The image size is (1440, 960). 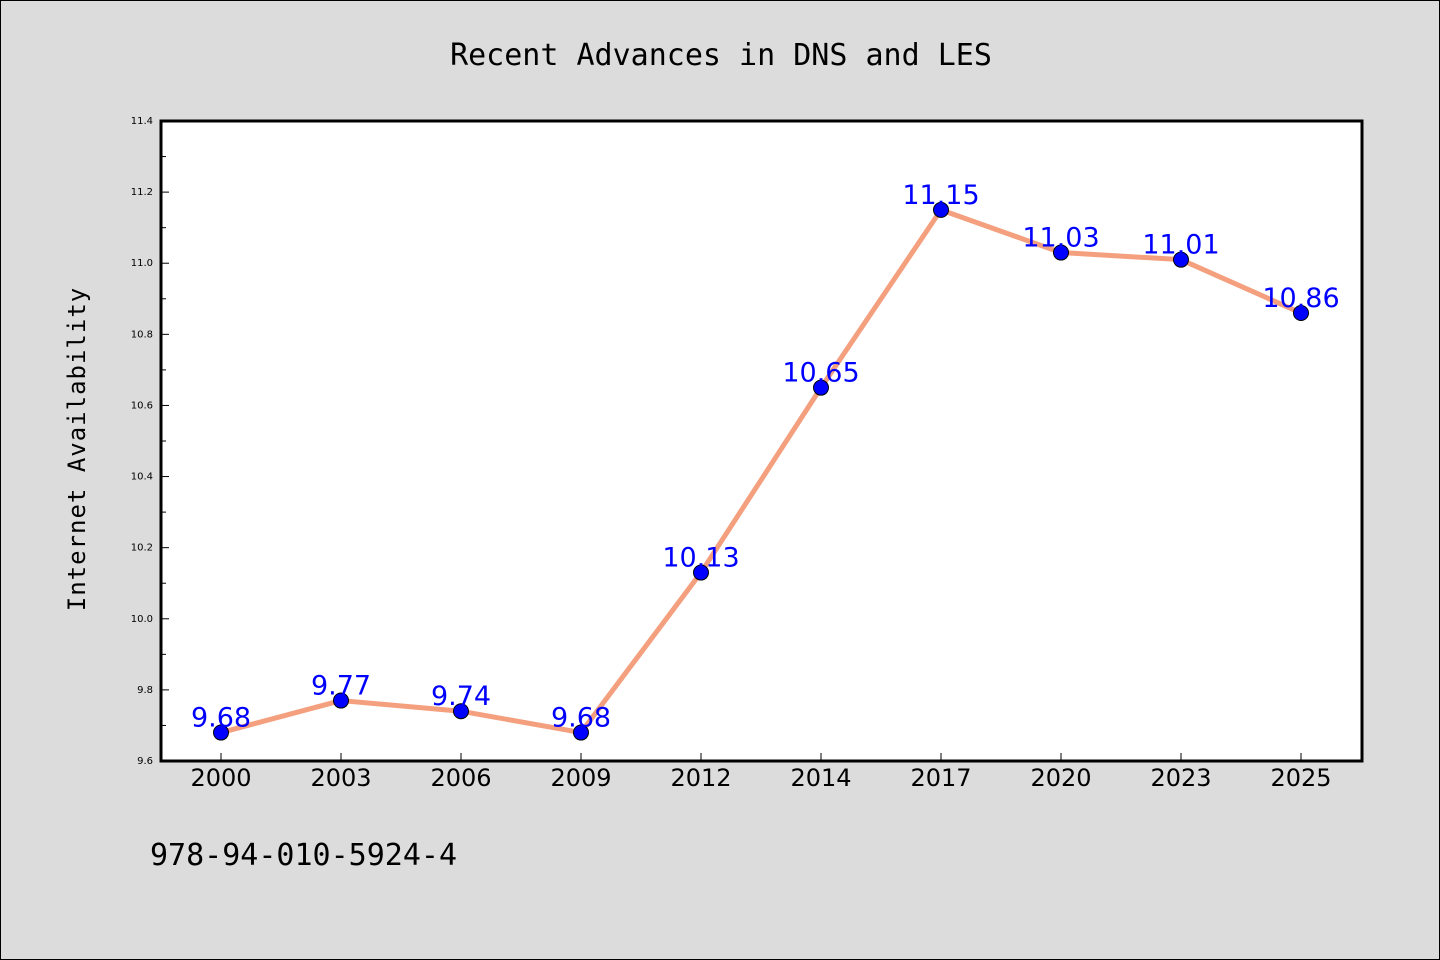 I want to click on y-tick-label: 10.6, so click(x=142, y=405).